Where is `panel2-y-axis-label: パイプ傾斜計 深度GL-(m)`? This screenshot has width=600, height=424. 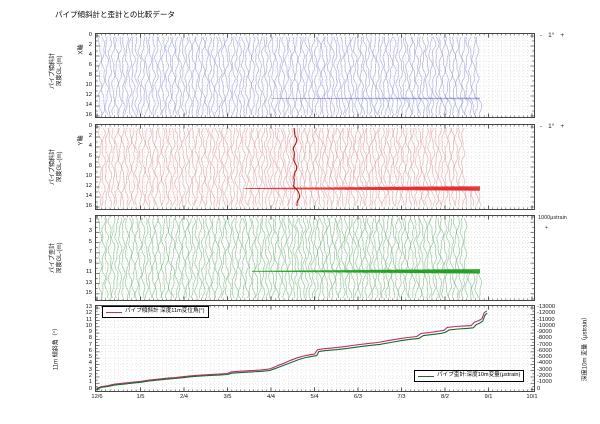
panel2-y-axis-label: パイプ傾斜計 深度GL-(m) is located at coordinates (57, 167).